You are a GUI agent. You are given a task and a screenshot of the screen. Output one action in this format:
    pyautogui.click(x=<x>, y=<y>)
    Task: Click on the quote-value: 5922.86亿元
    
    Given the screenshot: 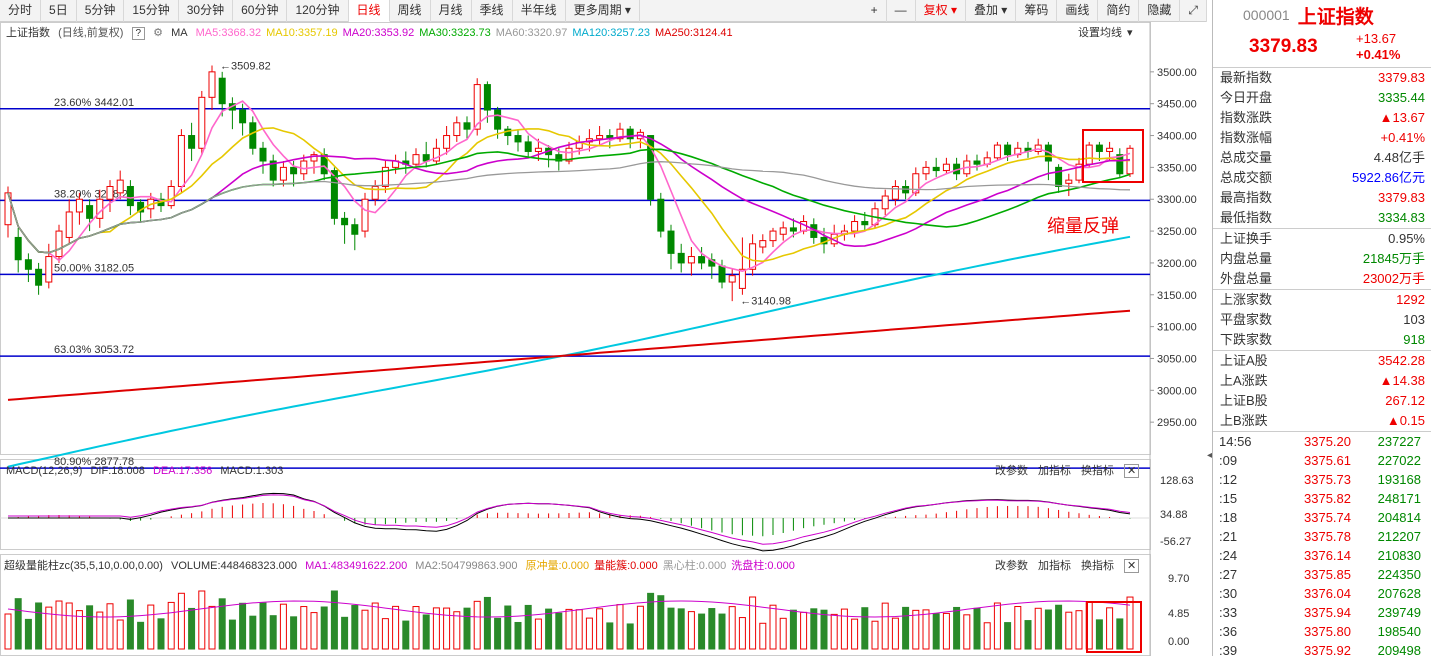 What is the action you would take?
    pyautogui.click(x=1388, y=177)
    